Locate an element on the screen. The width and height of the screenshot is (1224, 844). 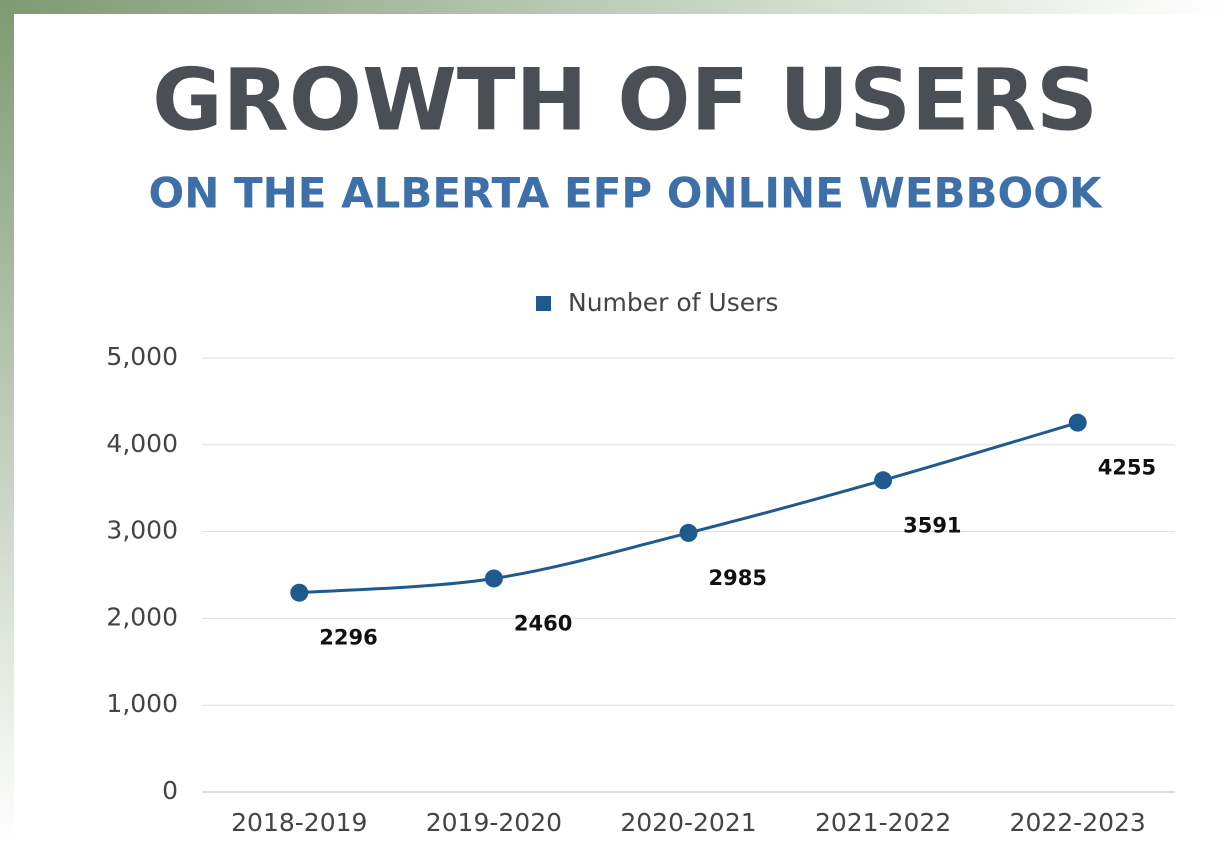
value-label: 4255 is located at coordinates (1127, 468).